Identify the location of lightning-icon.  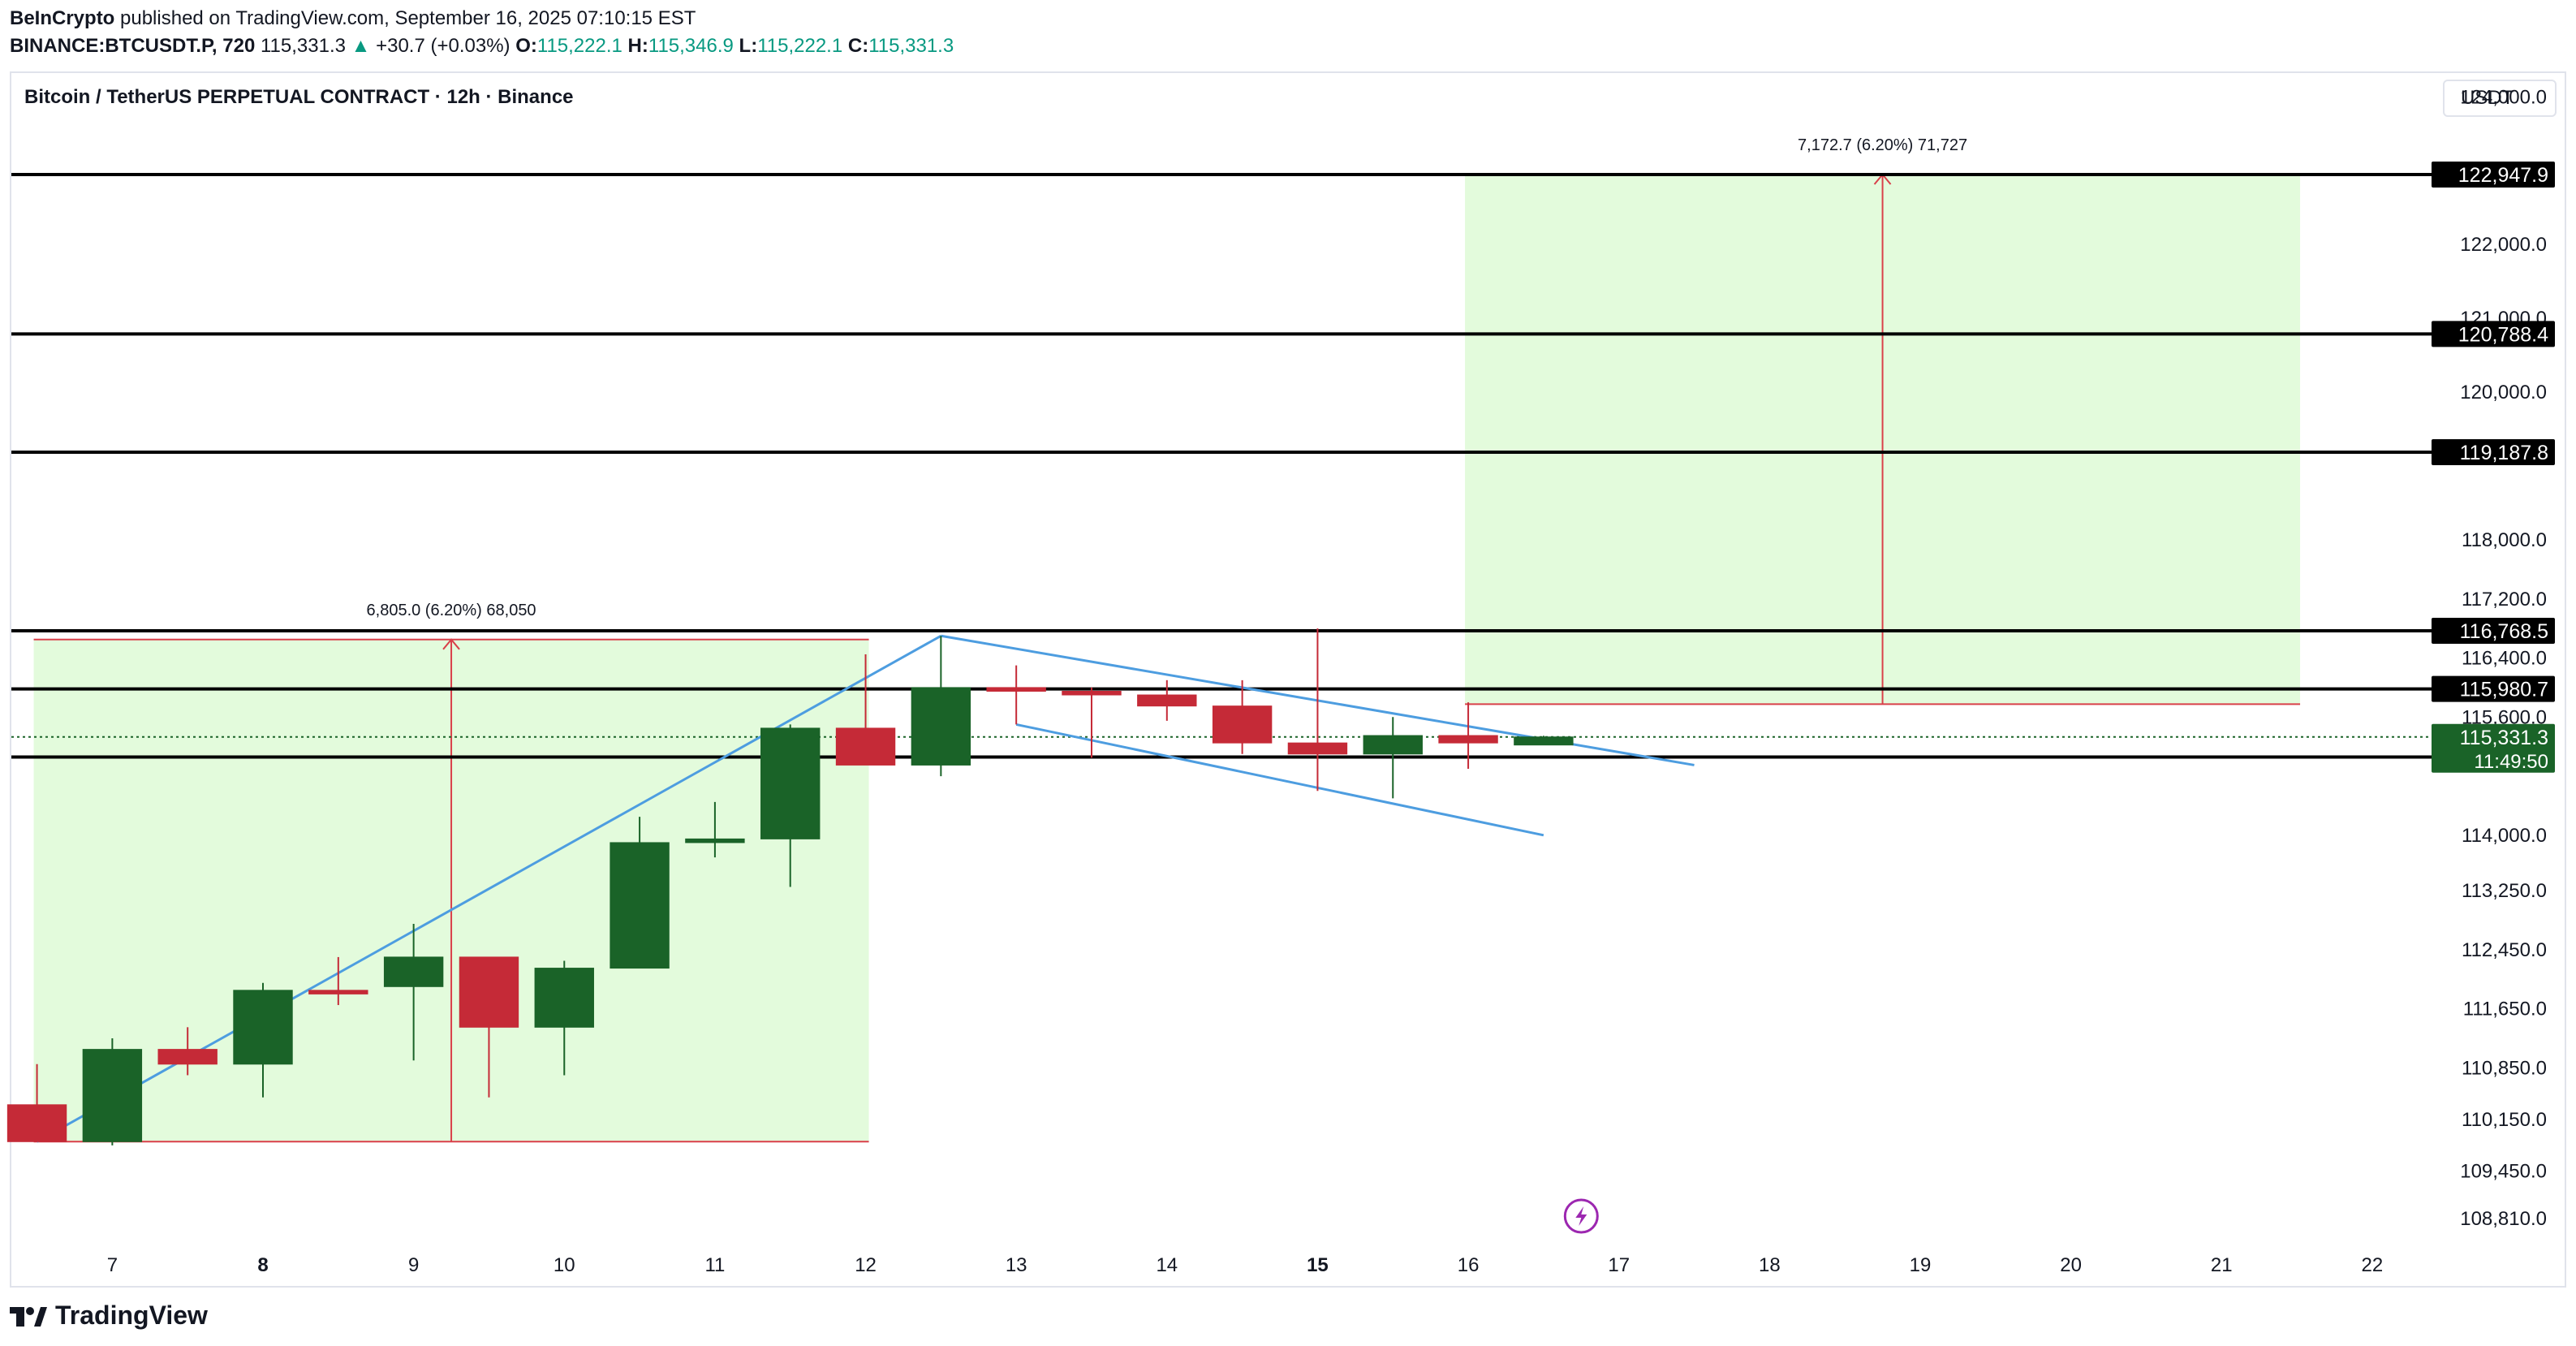
(1581, 1216).